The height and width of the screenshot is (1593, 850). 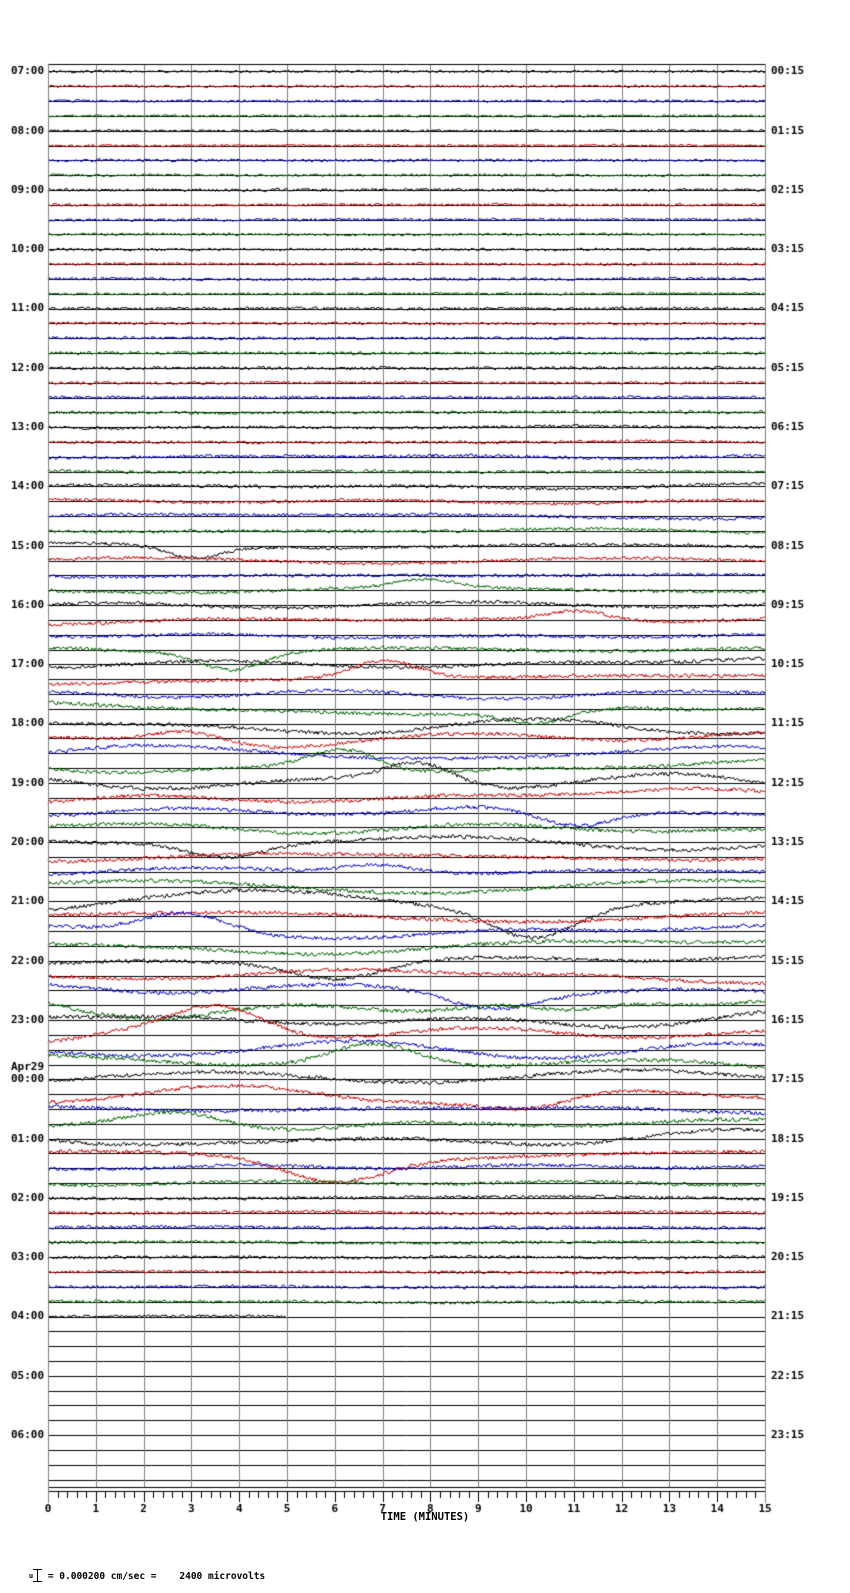 What do you see at coordinates (38, 1575) in the screenshot?
I see `footer-scale-bar-icon` at bounding box center [38, 1575].